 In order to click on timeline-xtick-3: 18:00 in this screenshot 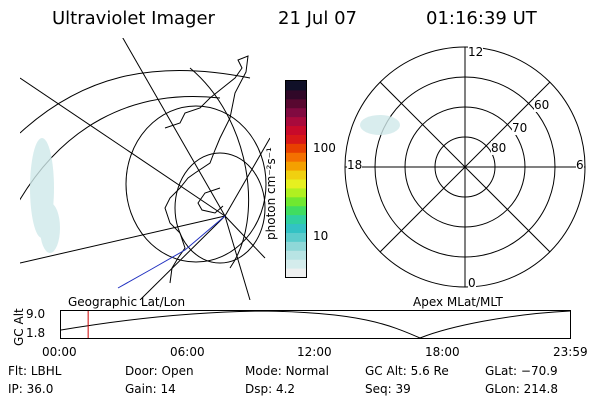, I will do `click(442, 352)`.